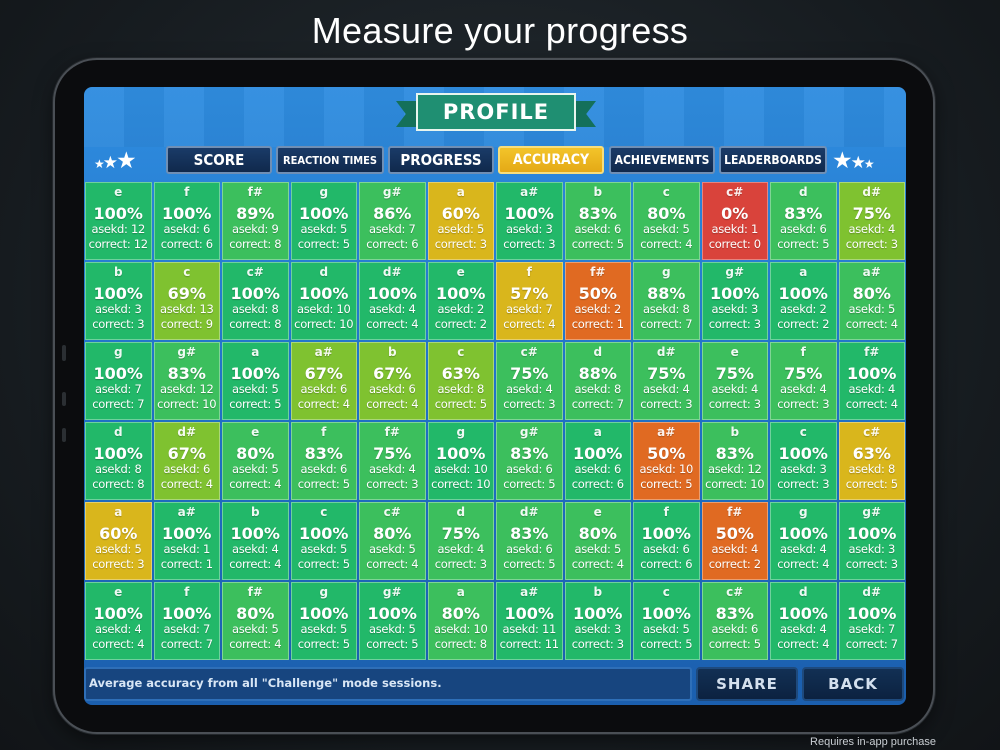 The width and height of the screenshot is (1000, 750). What do you see at coordinates (323, 381) in the screenshot?
I see `note-cell: a# 67% asekd: 6 correct: 4` at bounding box center [323, 381].